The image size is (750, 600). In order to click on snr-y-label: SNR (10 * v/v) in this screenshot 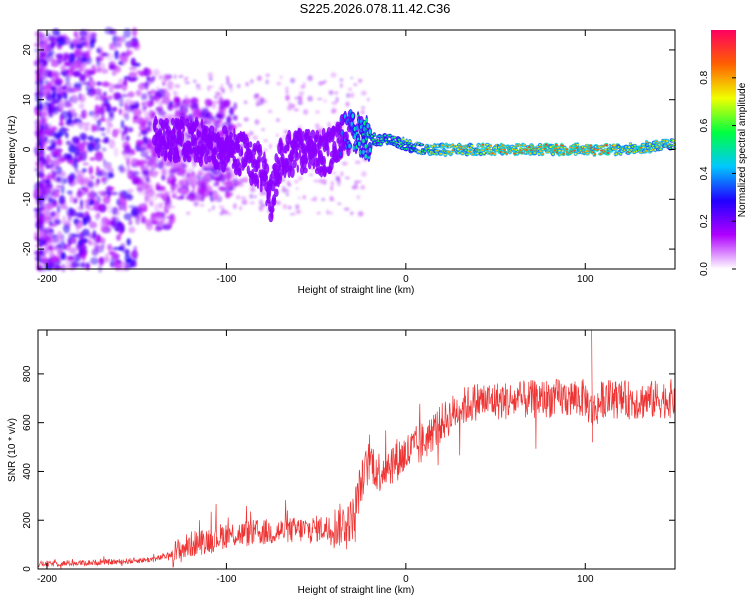, I will do `click(12, 450)`.